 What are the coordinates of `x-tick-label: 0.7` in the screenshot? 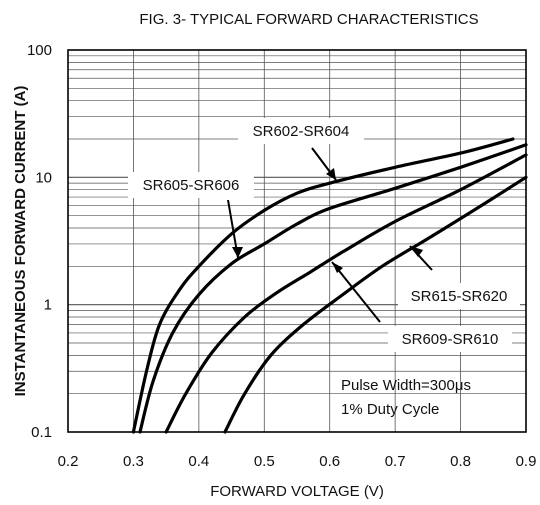 It's located at (395, 461).